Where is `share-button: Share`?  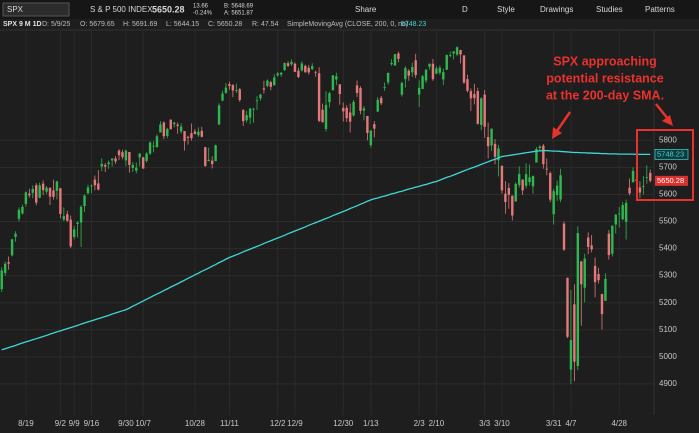 share-button: Share is located at coordinates (366, 9).